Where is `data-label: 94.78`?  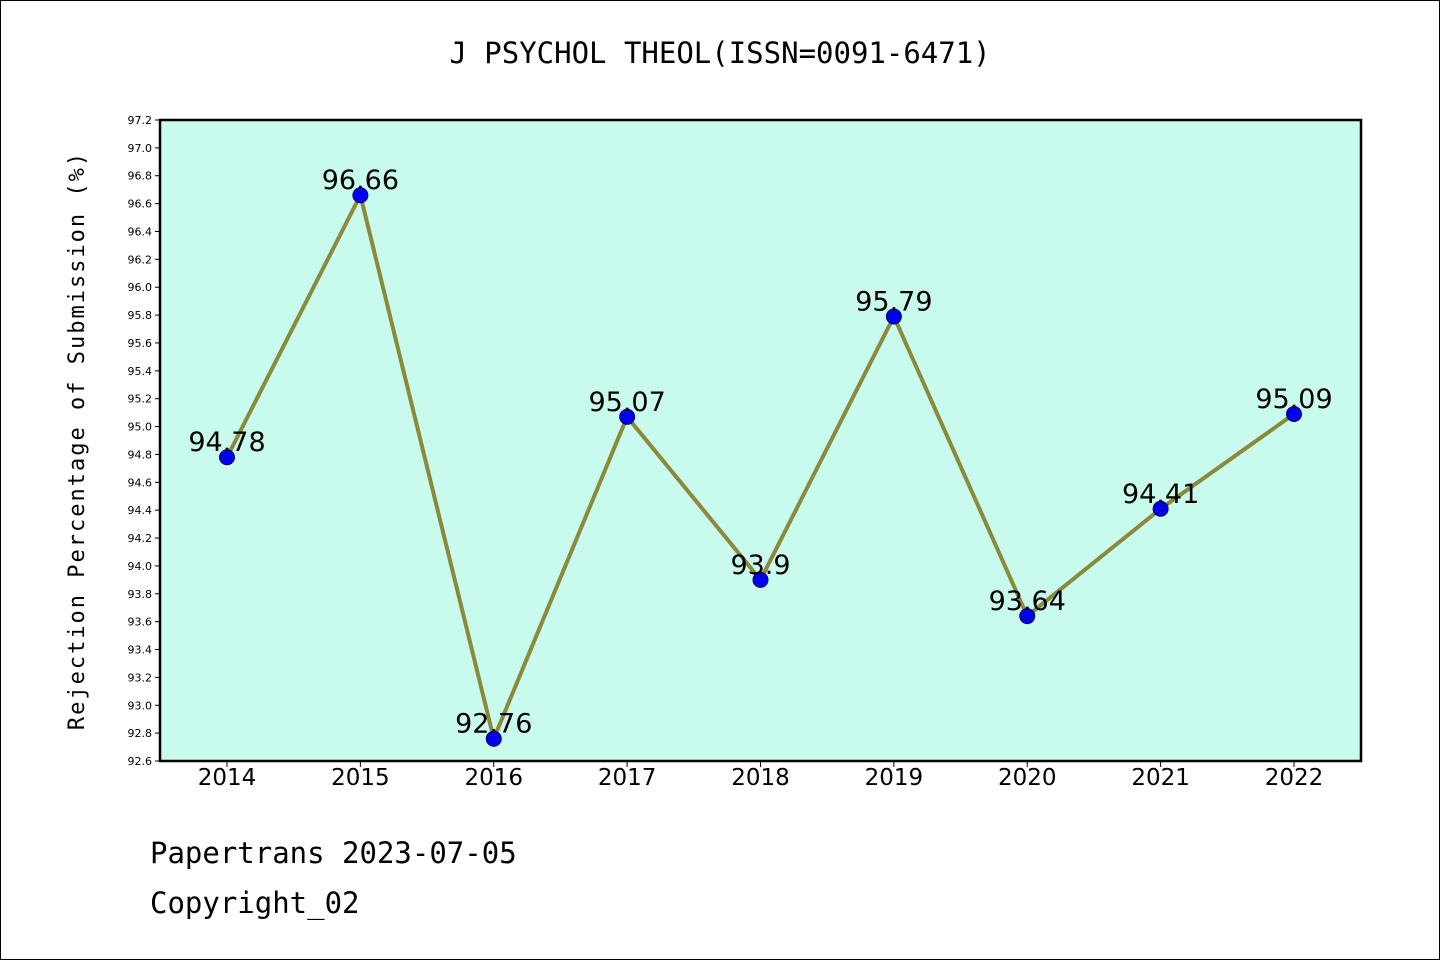
data-label: 94.78 is located at coordinates (226, 442).